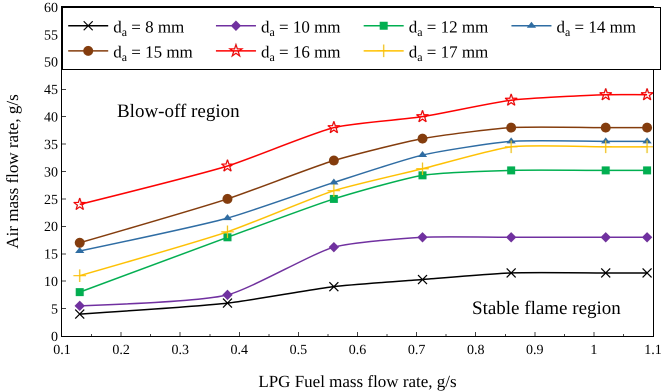 This screenshot has width=665, height=391. What do you see at coordinates (51, 145) in the screenshot?
I see `y-tick-label: 35` at bounding box center [51, 145].